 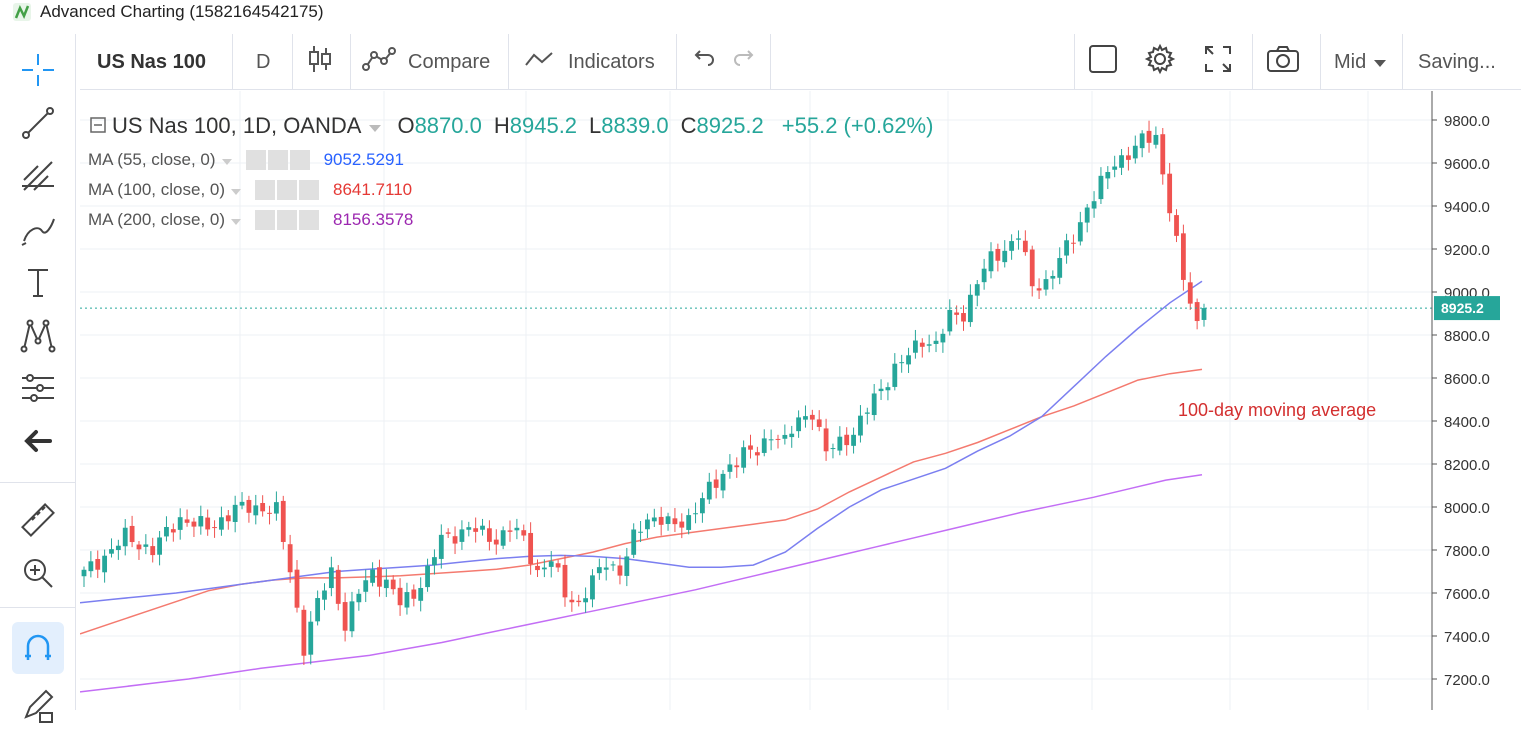 I want to click on redo-button, so click(x=746, y=62).